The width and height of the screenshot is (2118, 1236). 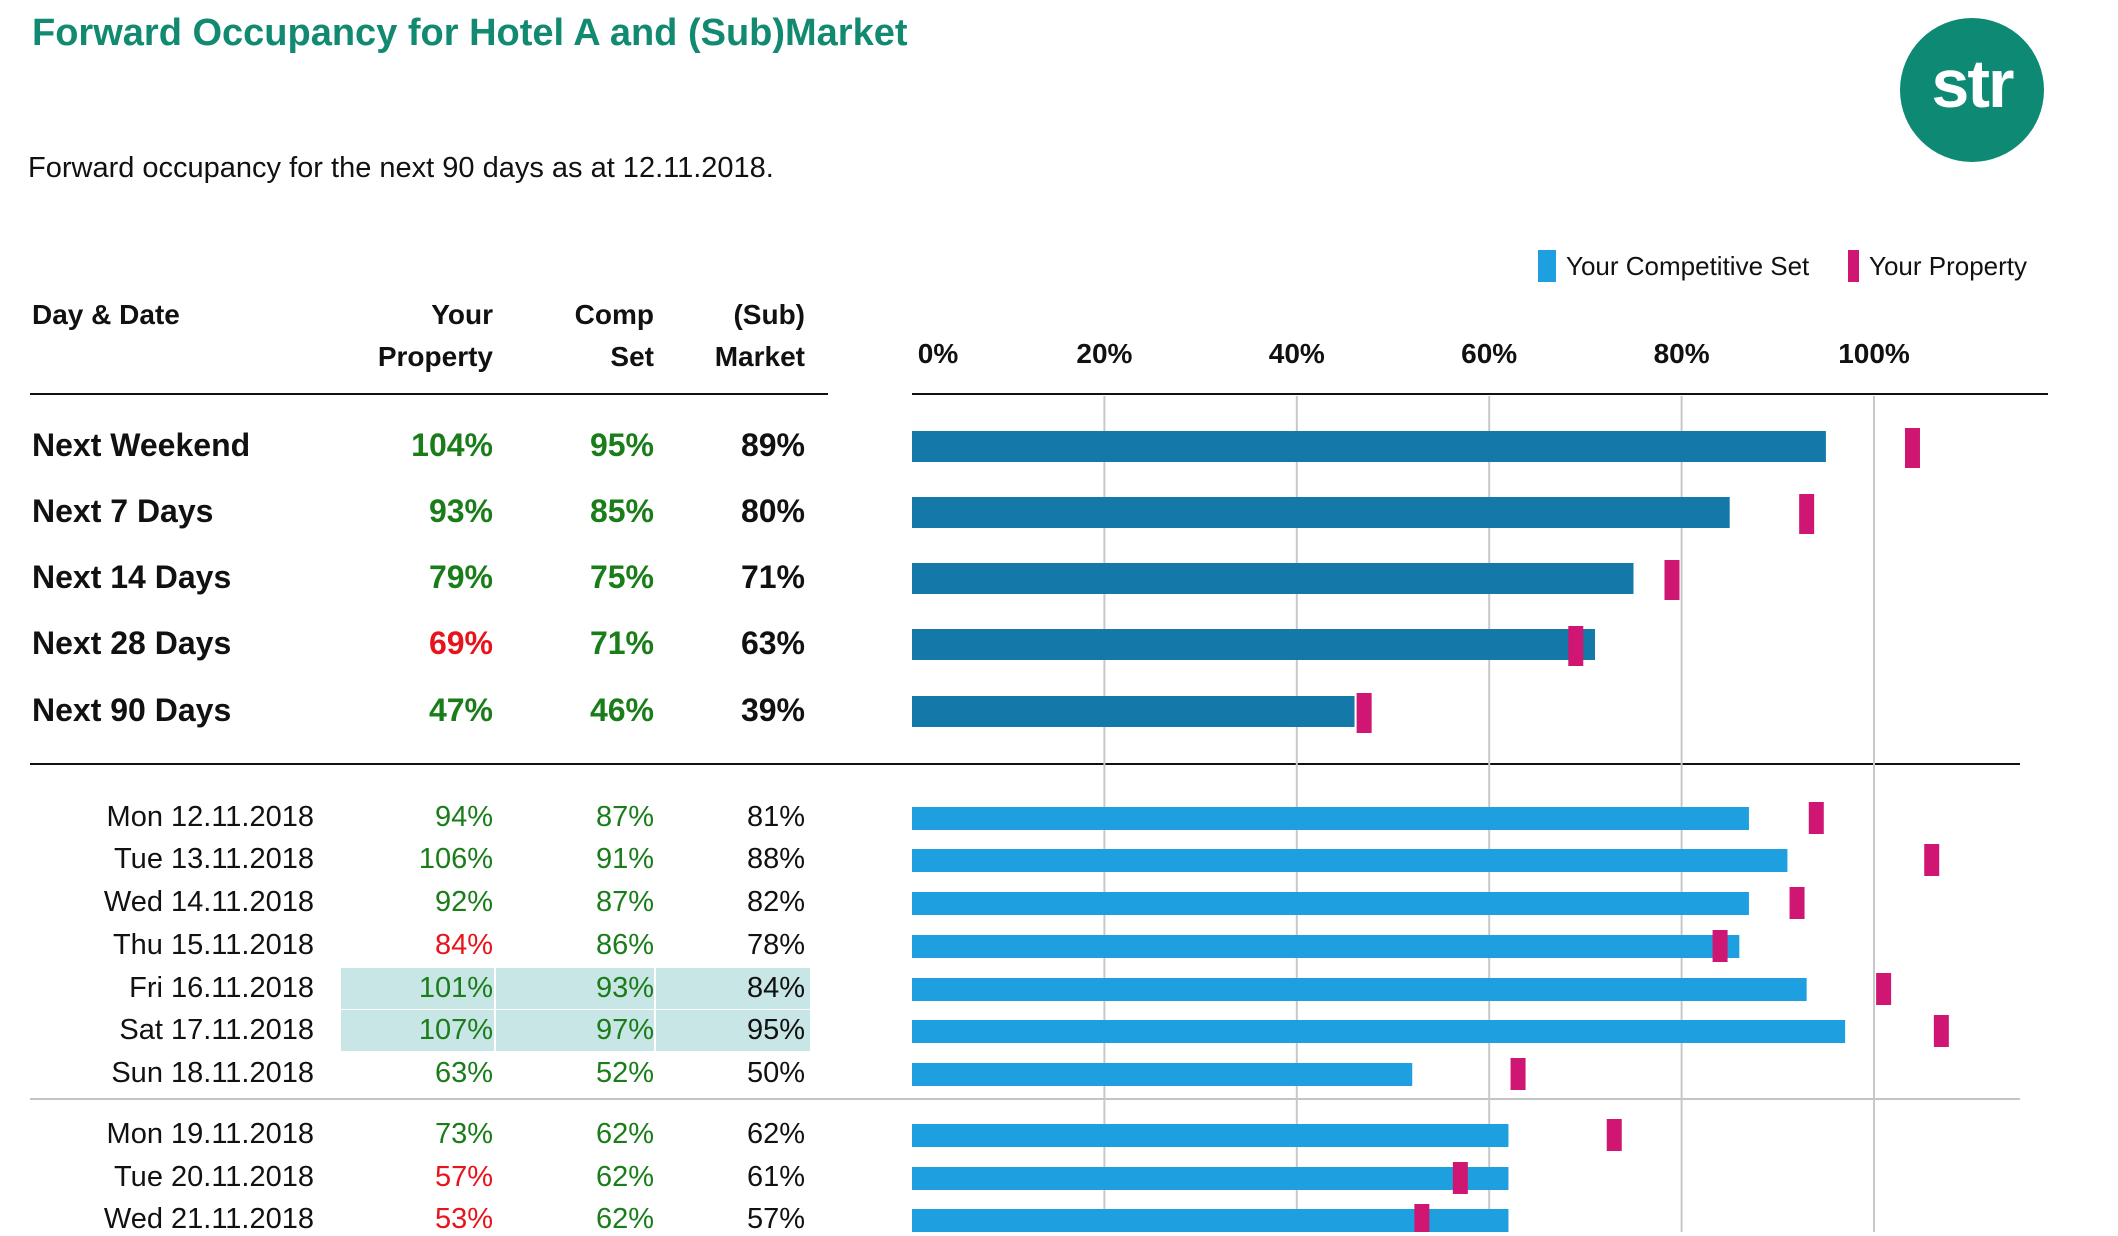 I want to click on legend-swatch-property, so click(x=1853, y=266).